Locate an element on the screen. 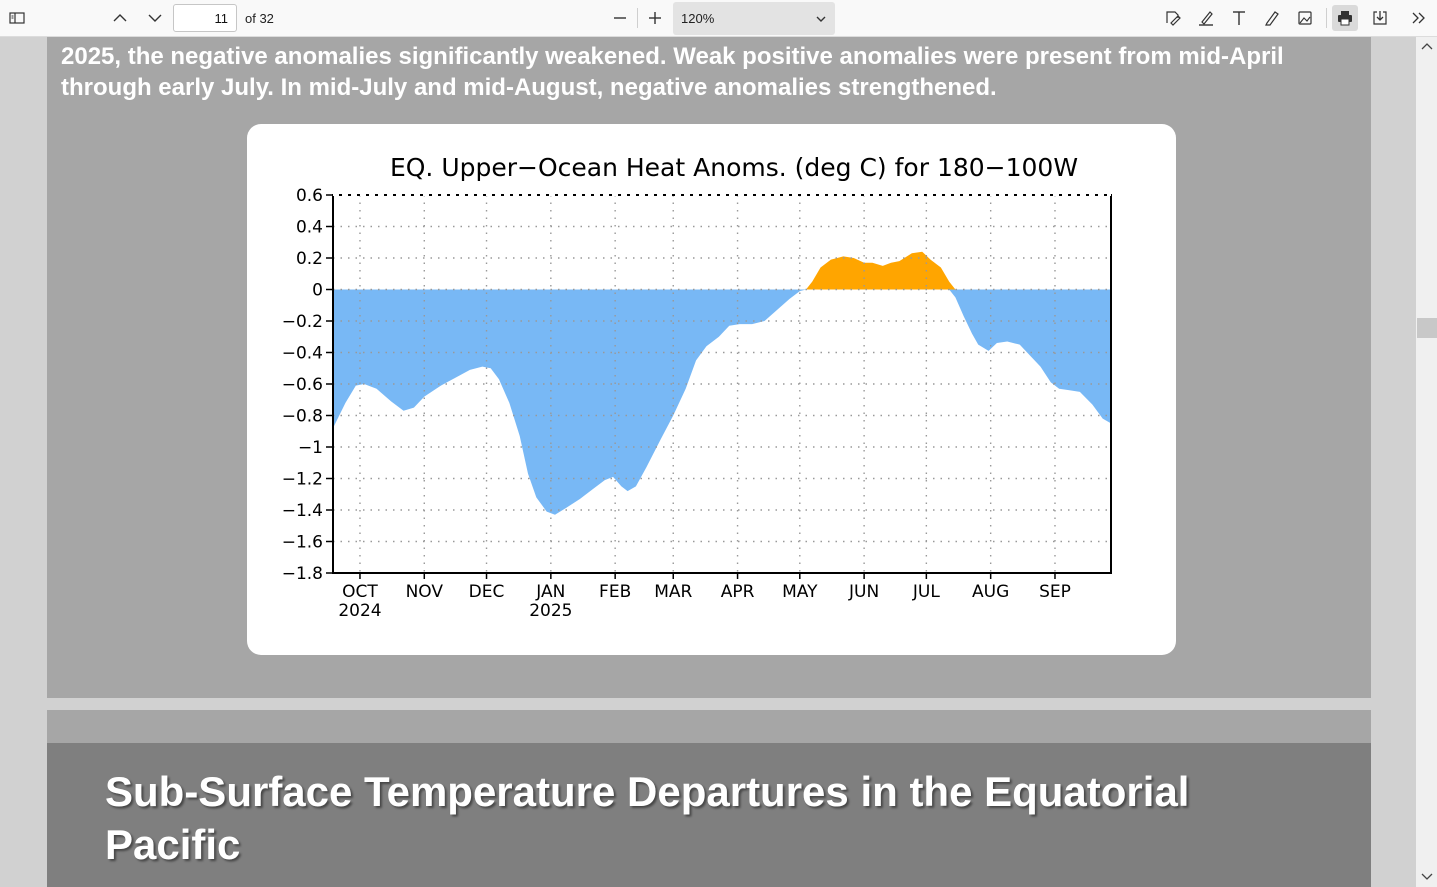 This screenshot has width=1437, height=887. x-tick-year-label: 2025 is located at coordinates (550, 611).